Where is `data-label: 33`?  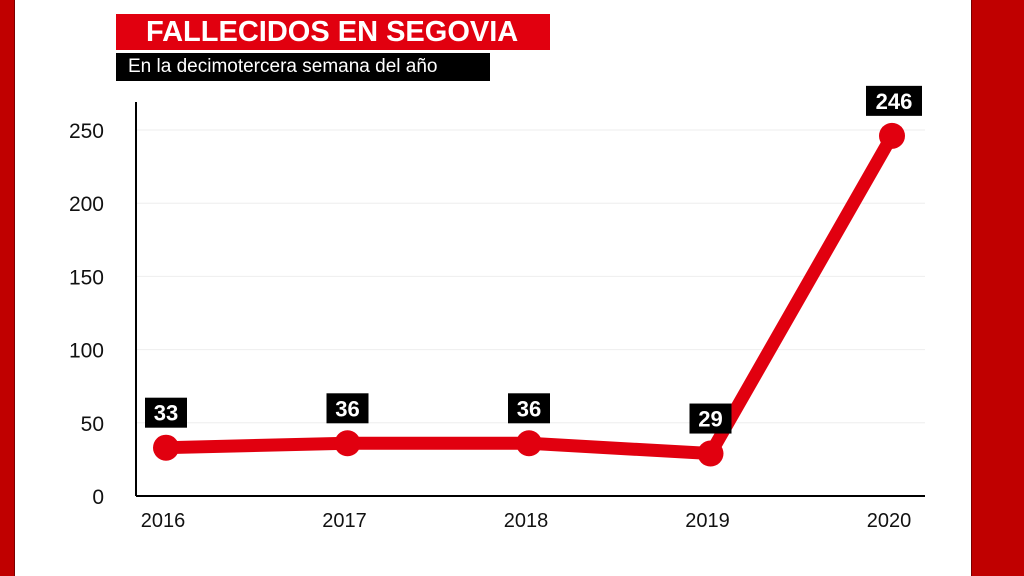
data-label: 33 is located at coordinates (166, 412).